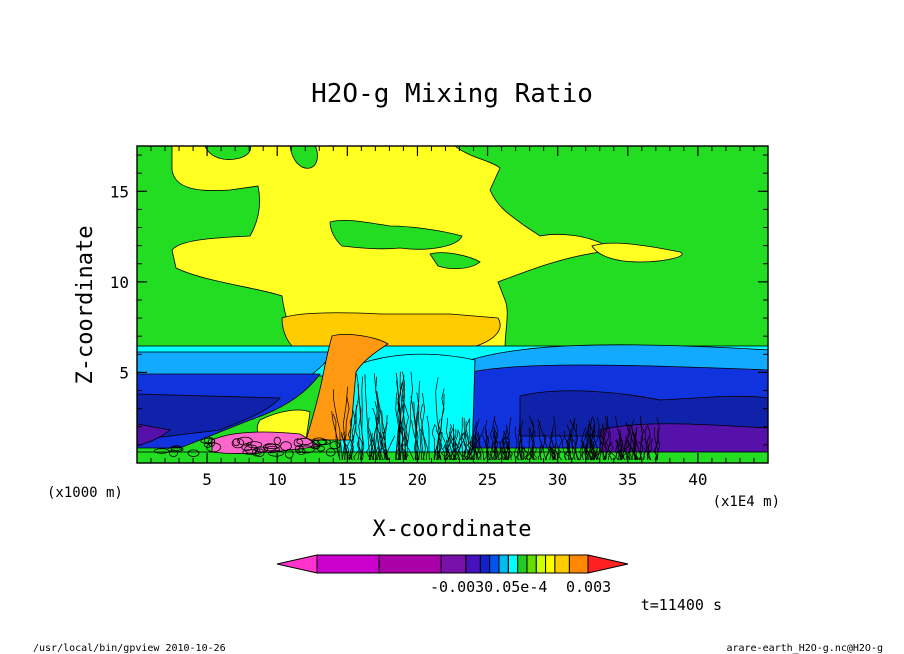 This screenshot has width=904, height=654. Describe the element at coordinates (627, 479) in the screenshot. I see `x-tick-label: 35` at that location.